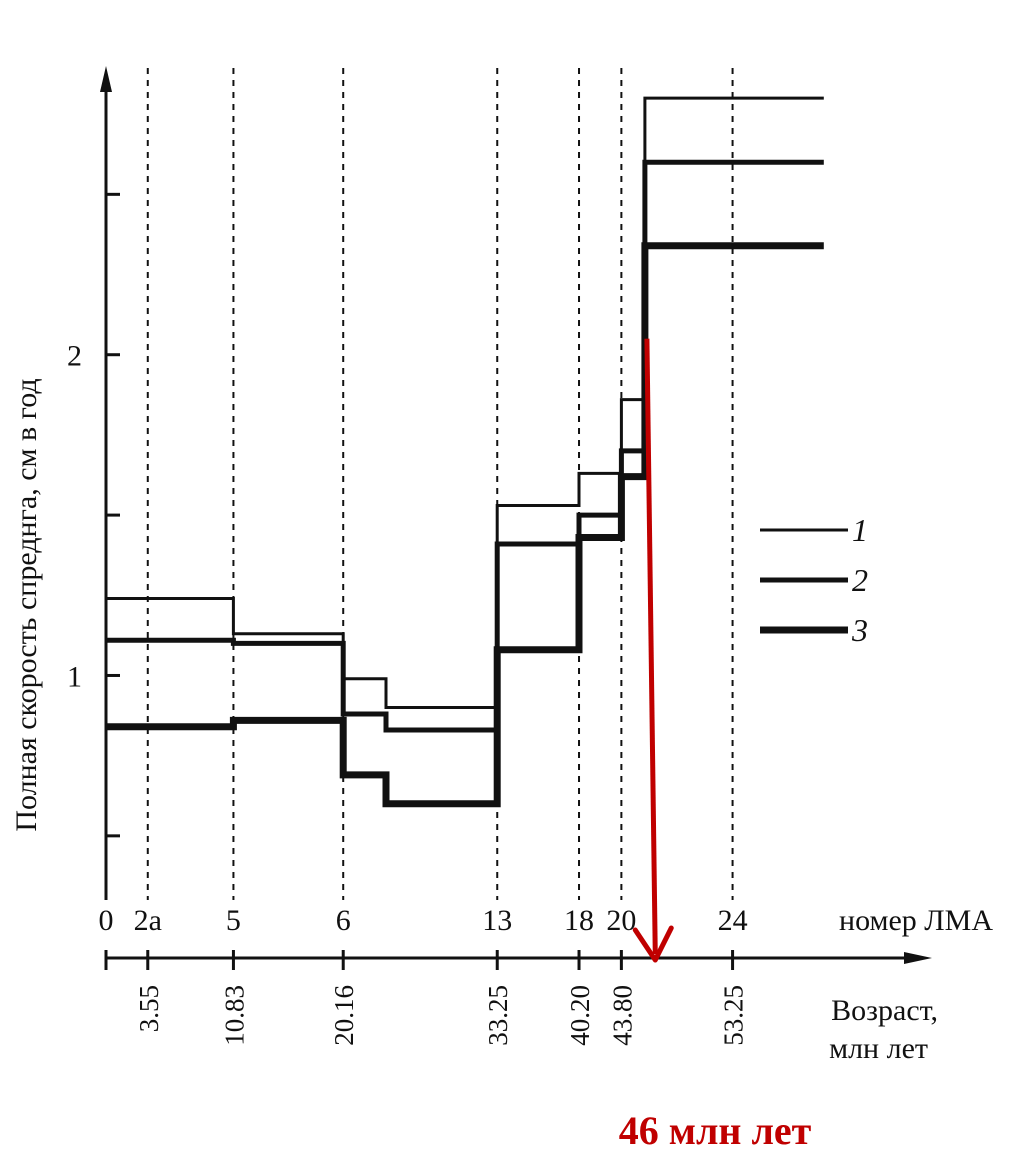  I want to click on age-label: 40.20, so click(580, 1015).